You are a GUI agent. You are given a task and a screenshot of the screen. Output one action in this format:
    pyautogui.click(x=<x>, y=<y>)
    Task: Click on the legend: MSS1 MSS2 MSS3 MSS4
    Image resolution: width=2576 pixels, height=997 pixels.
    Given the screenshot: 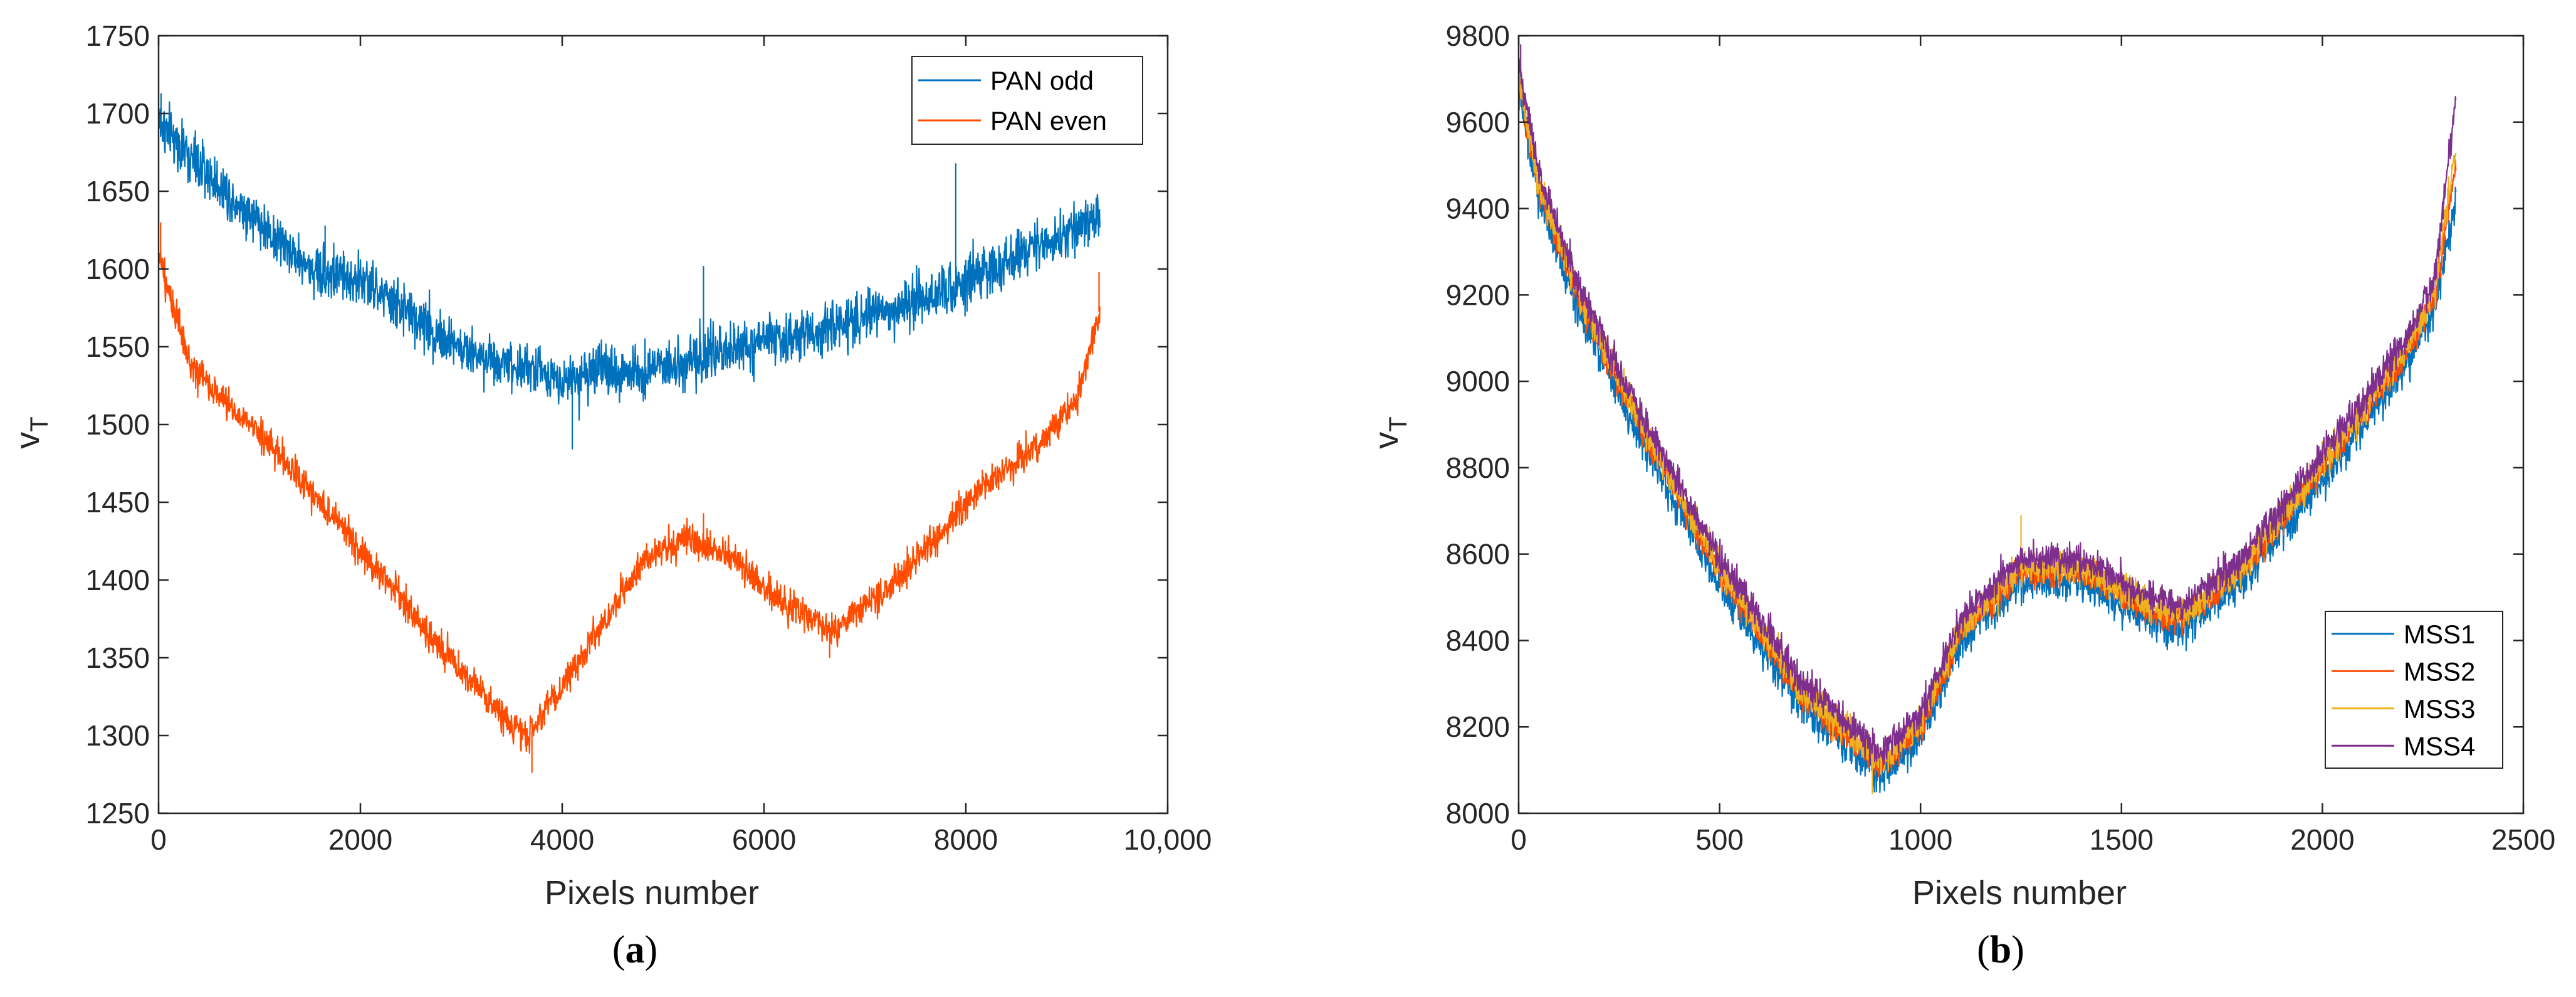 What is the action you would take?
    pyautogui.click(x=2414, y=690)
    